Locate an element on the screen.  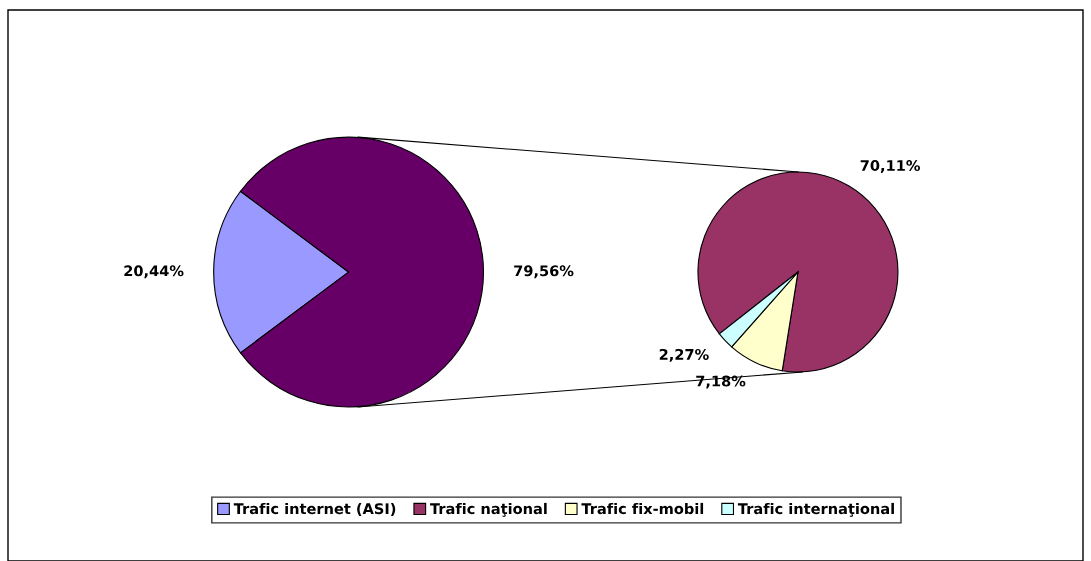
legend-label: Trafic naţional is located at coordinates (488, 509).